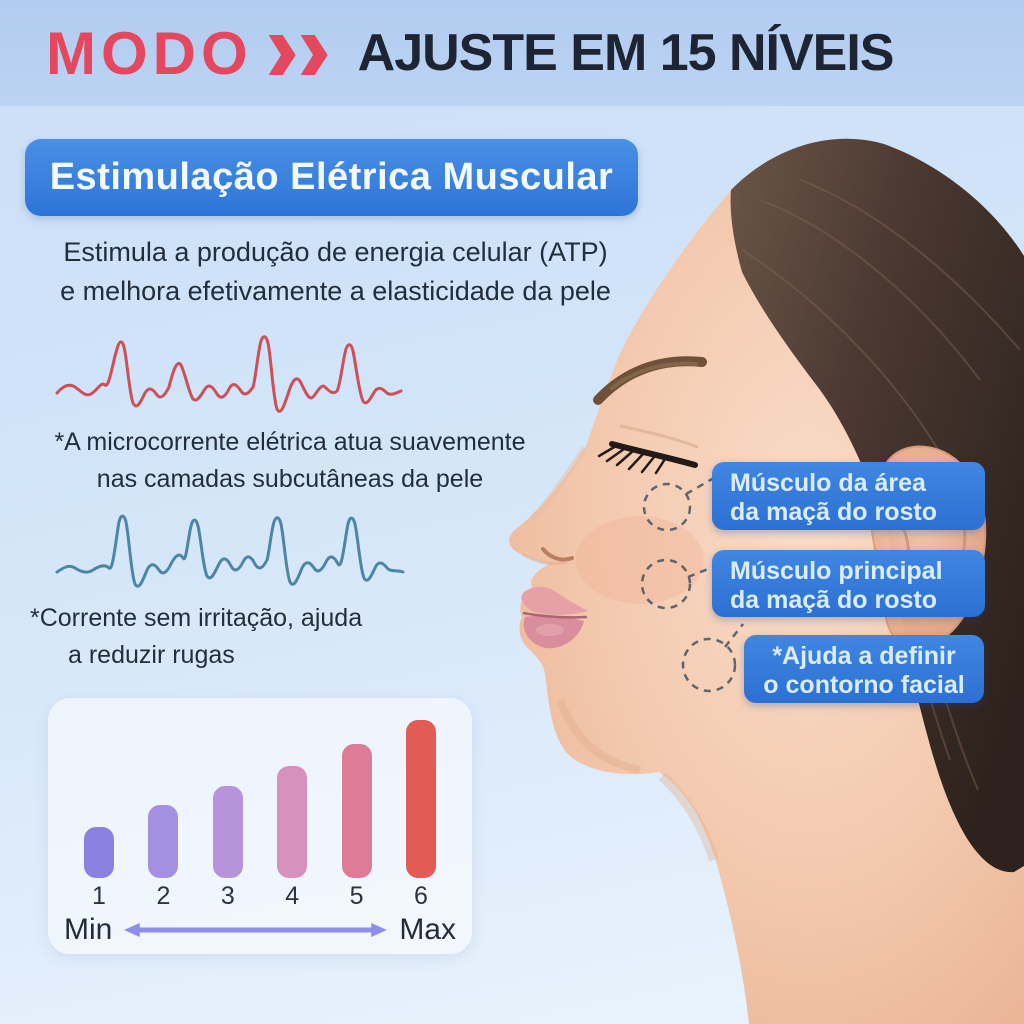 The image size is (1024, 1024). I want to click on microcurrent-waveform, so click(229, 374).